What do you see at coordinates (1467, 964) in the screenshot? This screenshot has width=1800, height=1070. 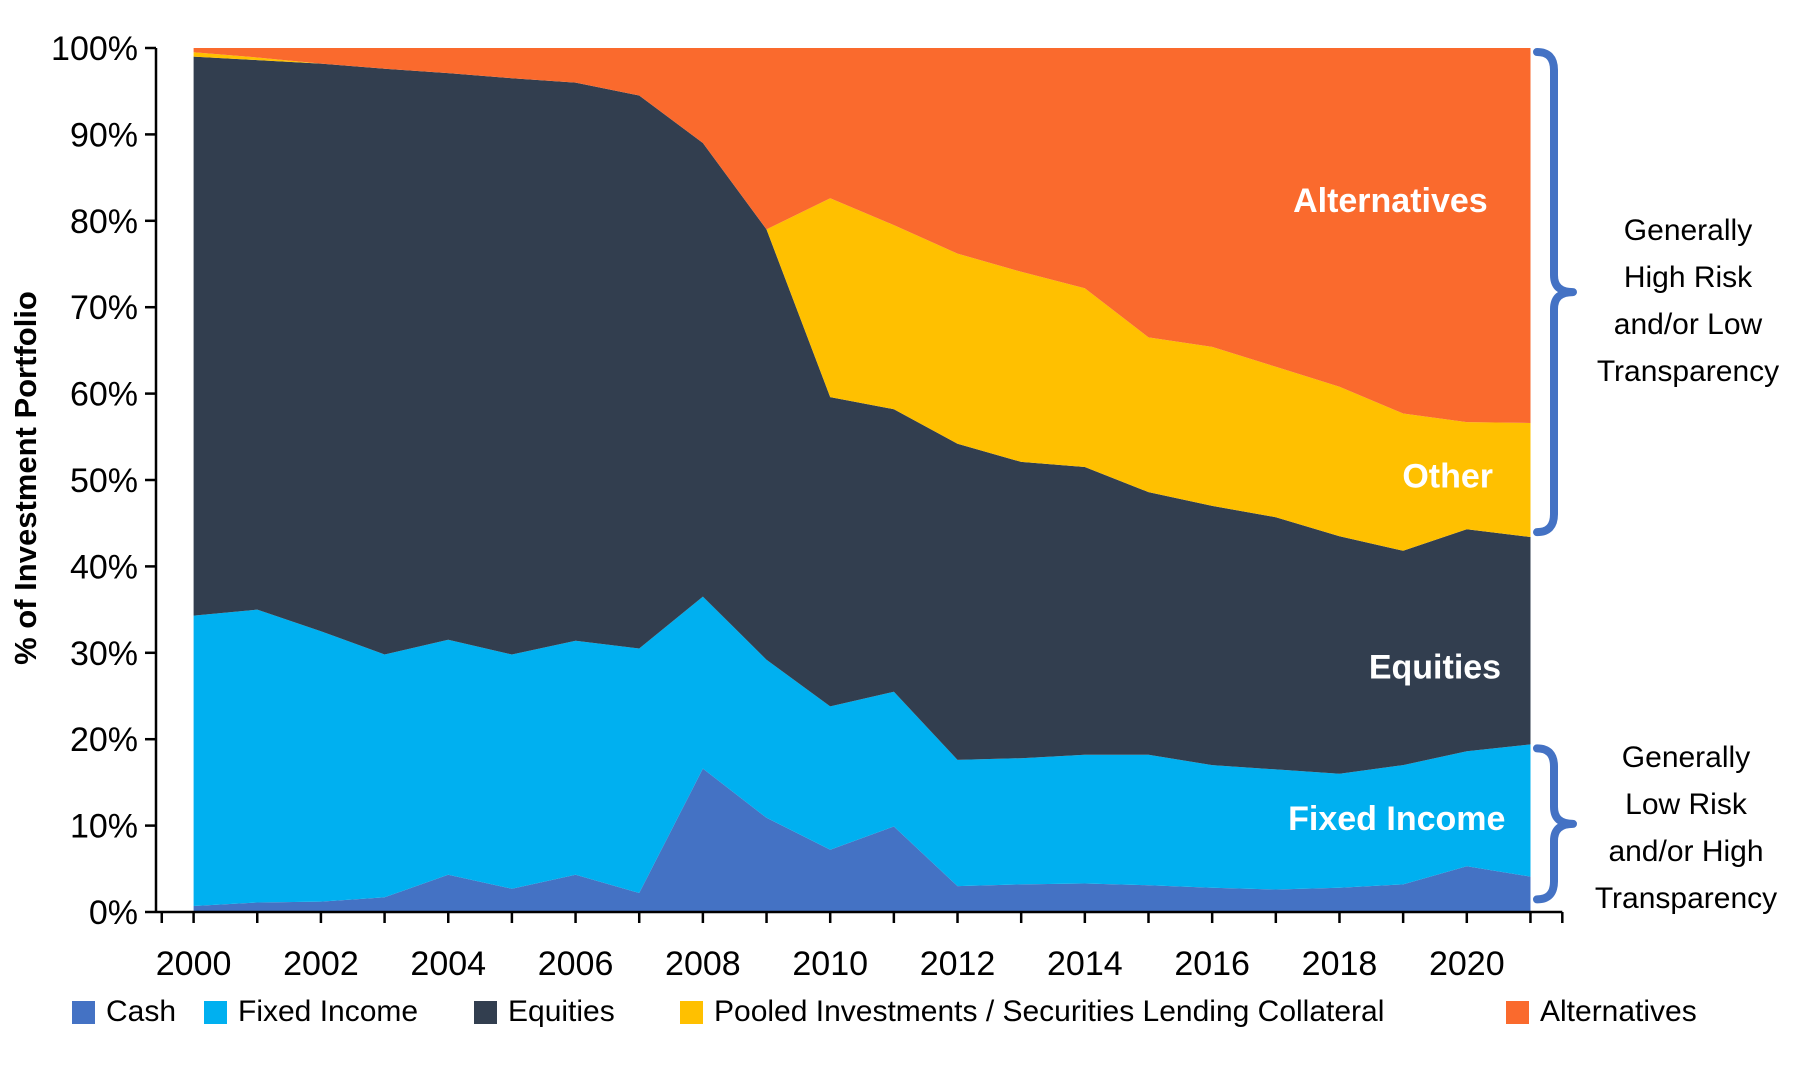 I see `x-tick-label: 2020` at bounding box center [1467, 964].